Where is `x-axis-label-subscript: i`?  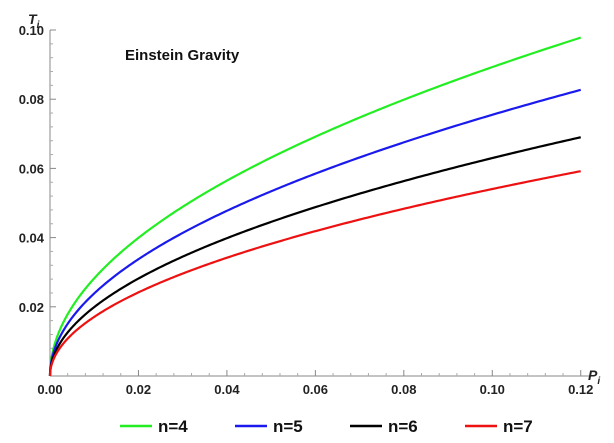
x-axis-label-subscript: i is located at coordinates (598, 381).